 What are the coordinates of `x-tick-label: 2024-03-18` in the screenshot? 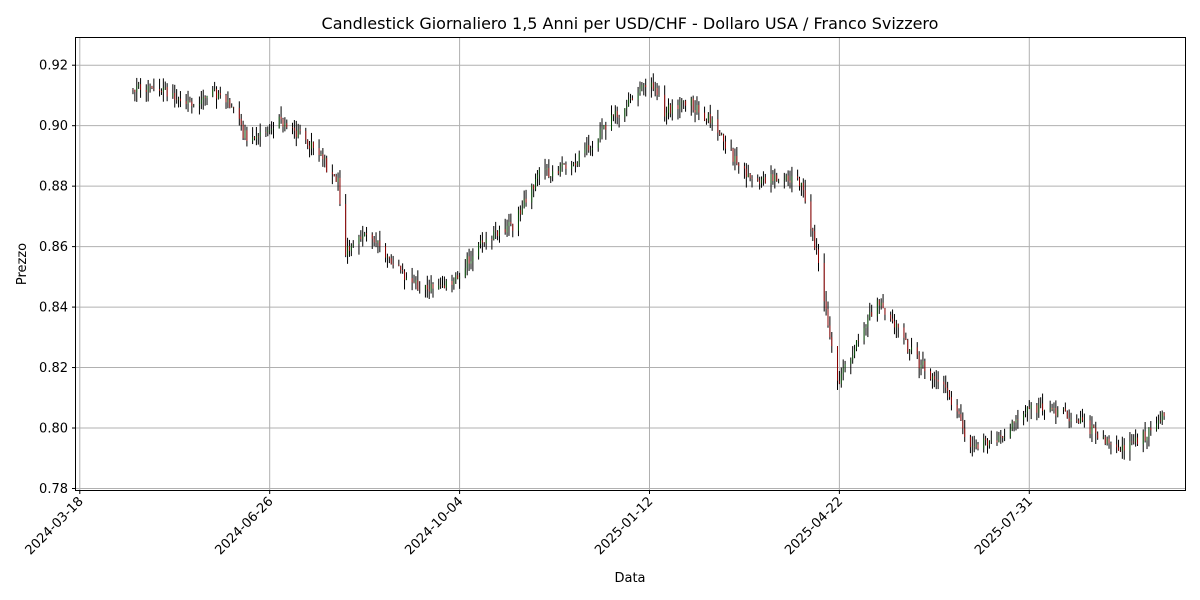 It's located at (55, 526).